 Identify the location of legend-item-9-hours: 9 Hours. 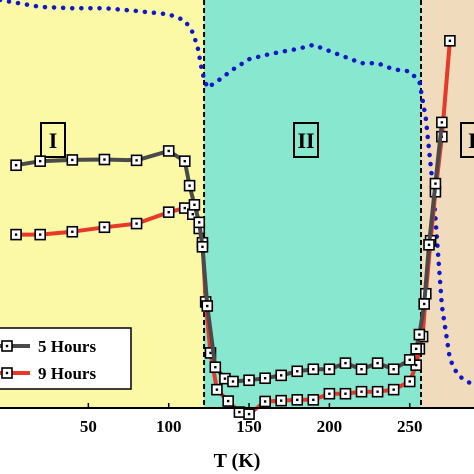
(48, 373).